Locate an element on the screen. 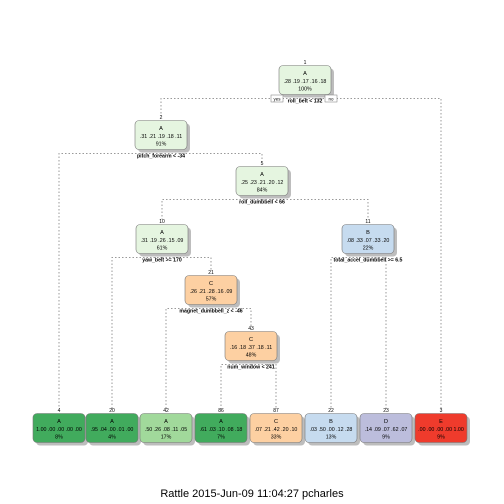  node-number: 23 is located at coordinates (386, 411).